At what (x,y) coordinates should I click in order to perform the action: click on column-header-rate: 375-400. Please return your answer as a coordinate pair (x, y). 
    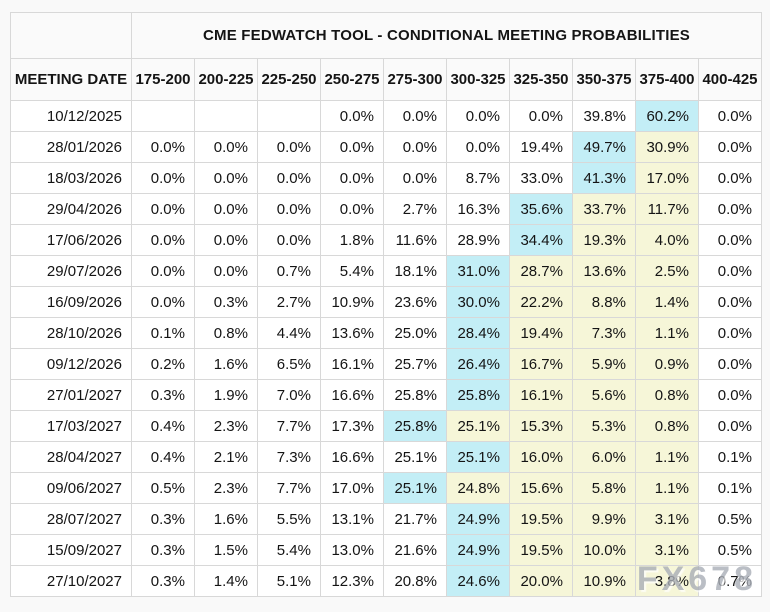
    Looking at the image, I should click on (667, 79).